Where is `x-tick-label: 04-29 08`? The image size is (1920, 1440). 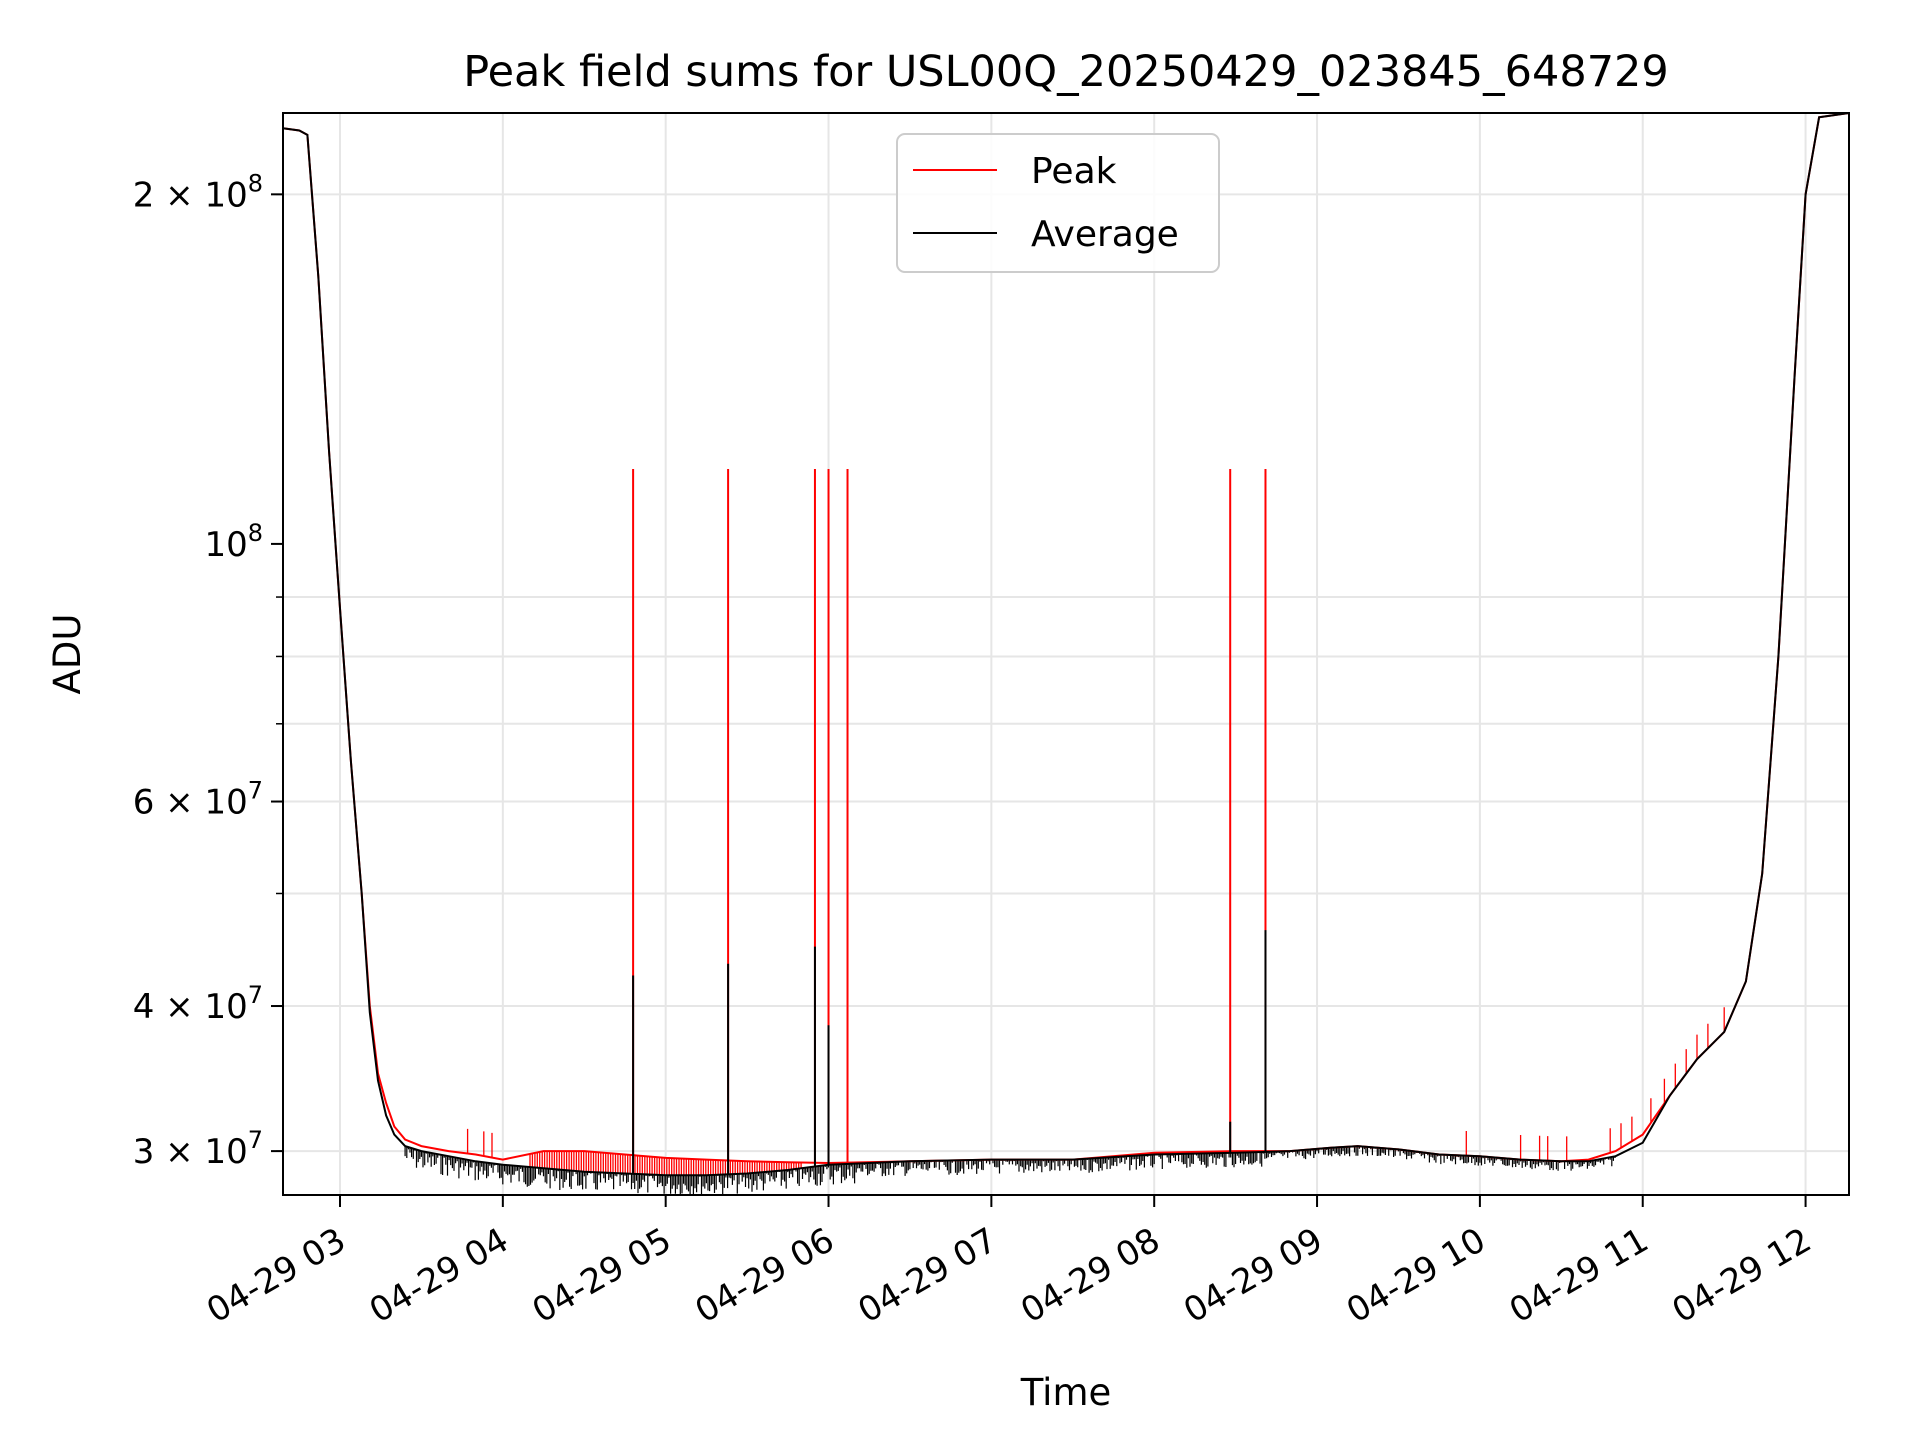 x-tick-label: 04-29 08 is located at coordinates (1090, 1275).